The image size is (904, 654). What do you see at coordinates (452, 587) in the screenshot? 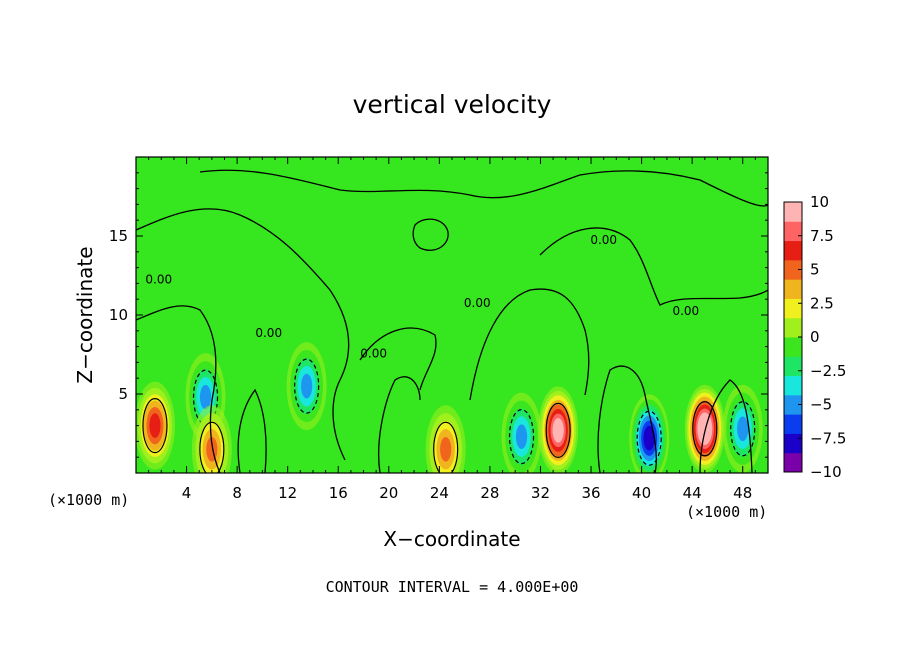
I see `contour-interval-footer: CONTOUR INTERVAL = 4.000E+00` at bounding box center [452, 587].